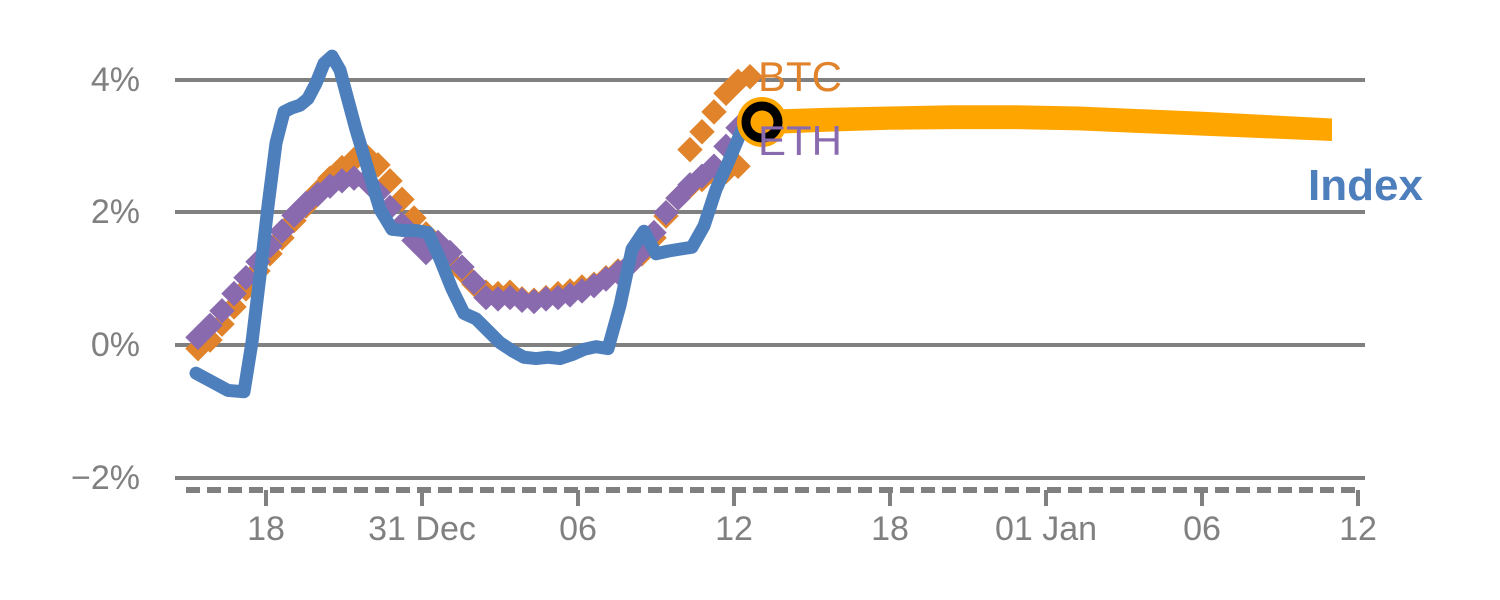 The width and height of the screenshot is (1500, 600). What do you see at coordinates (115, 80) in the screenshot?
I see `y-tick-label-4pct: 4%` at bounding box center [115, 80].